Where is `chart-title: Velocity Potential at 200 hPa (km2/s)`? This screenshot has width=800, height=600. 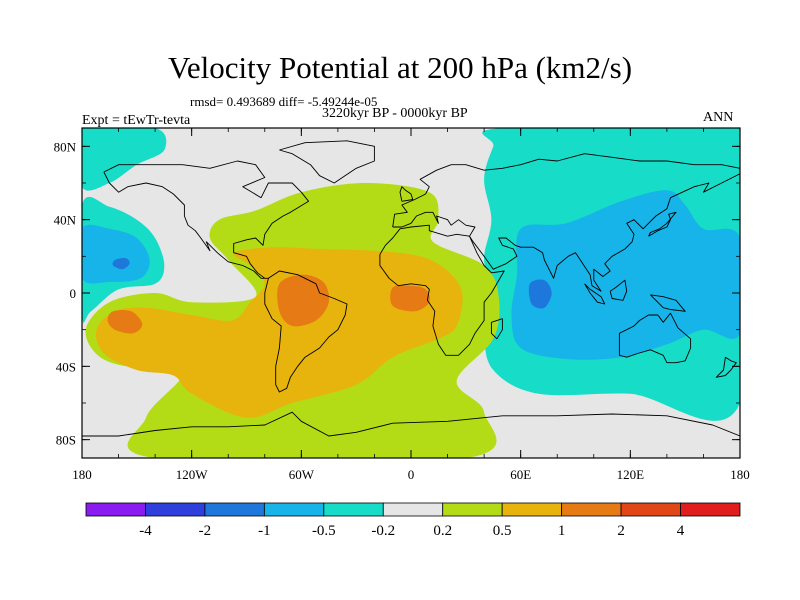 chart-title: Velocity Potential at 200 hPa (km2/s) is located at coordinates (400, 67).